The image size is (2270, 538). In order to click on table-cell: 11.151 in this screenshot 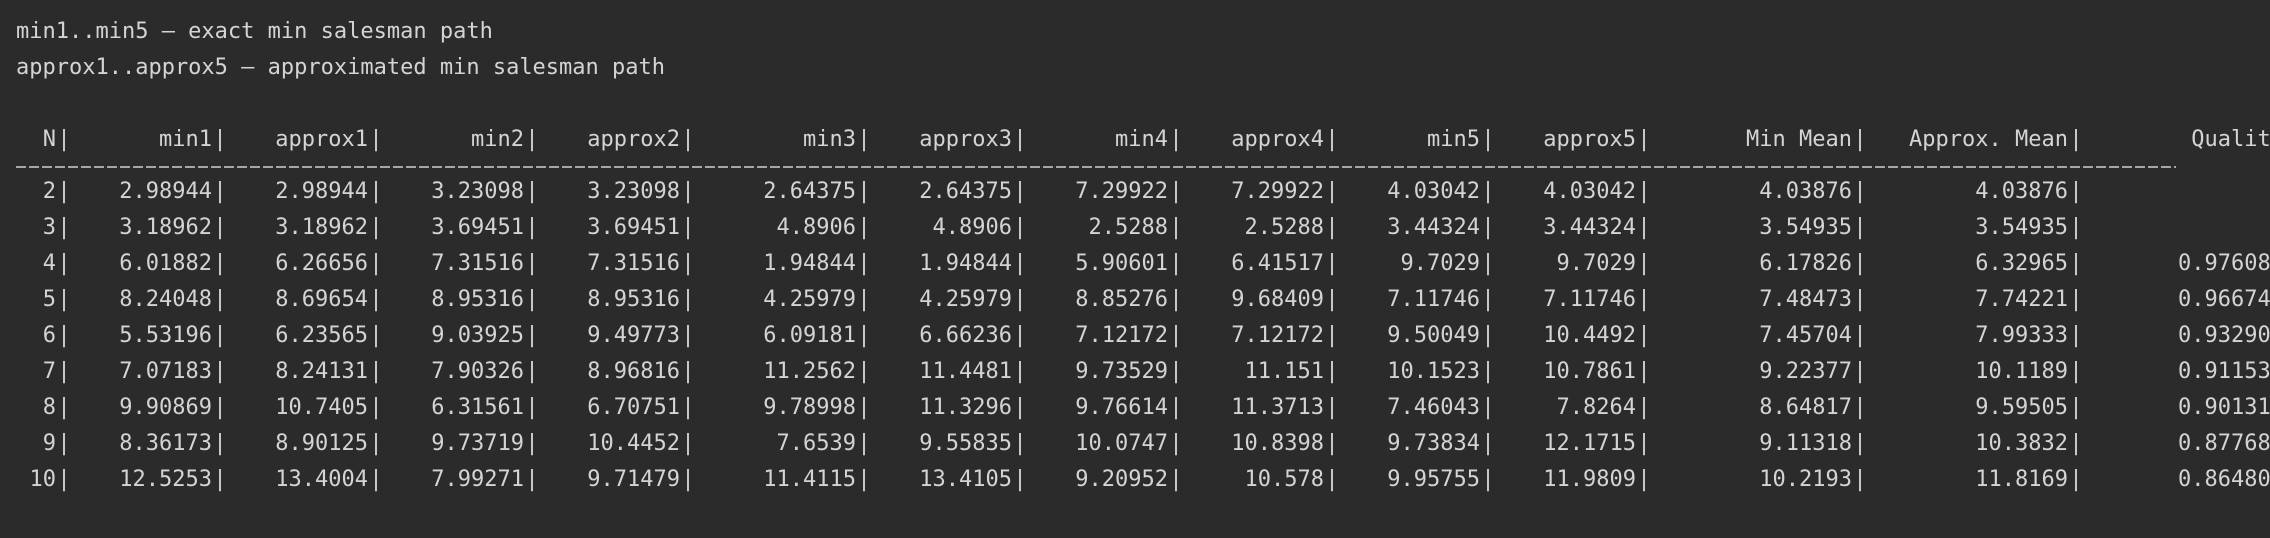, I will do `click(1284, 371)`.